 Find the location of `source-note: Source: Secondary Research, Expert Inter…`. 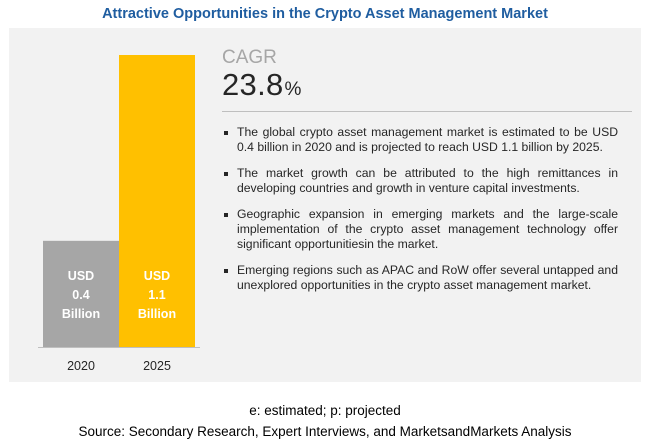

source-note: Source: Secondary Research, Expert Inter… is located at coordinates (325, 431).